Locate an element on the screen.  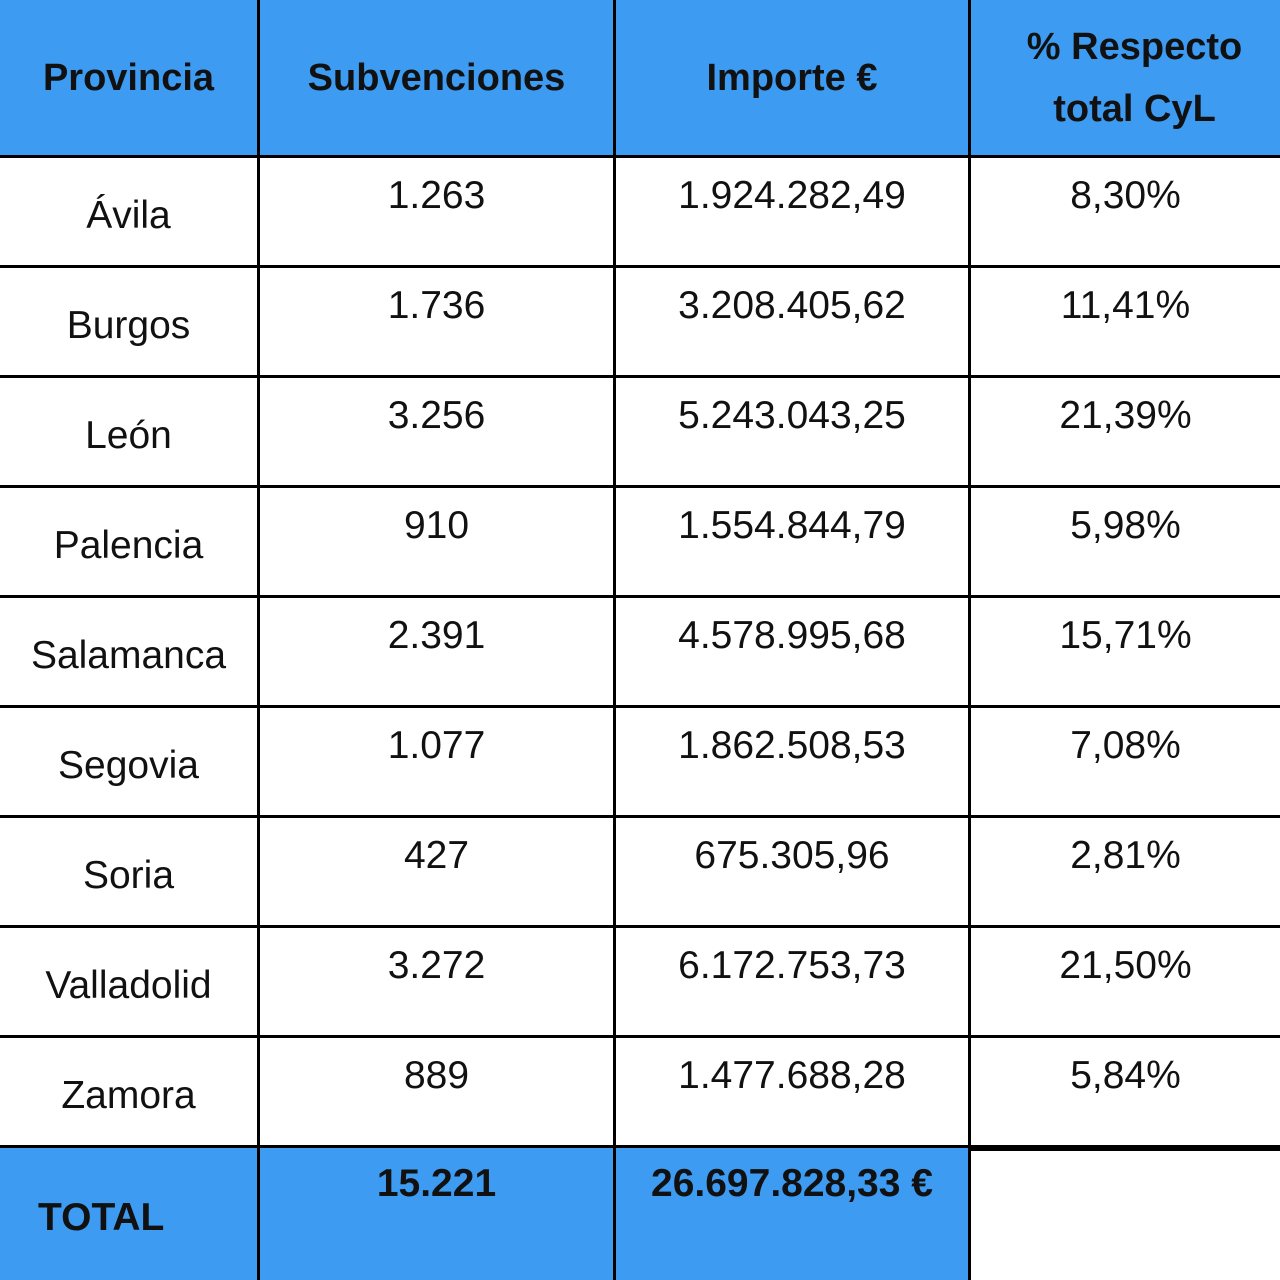
total-importe: 26.697.828,33 € is located at coordinates (793, 1214).